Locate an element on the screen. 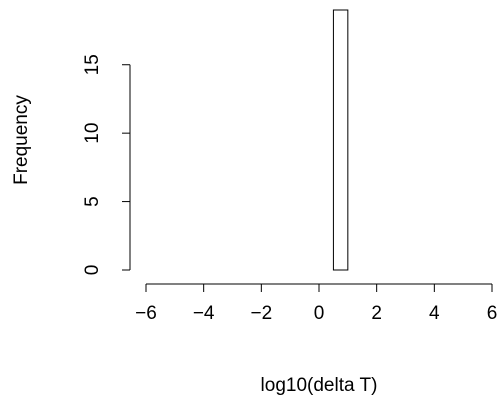 Image resolution: width=503 pixels, height=408 pixels. x-tick-label: 0 is located at coordinates (319, 313).